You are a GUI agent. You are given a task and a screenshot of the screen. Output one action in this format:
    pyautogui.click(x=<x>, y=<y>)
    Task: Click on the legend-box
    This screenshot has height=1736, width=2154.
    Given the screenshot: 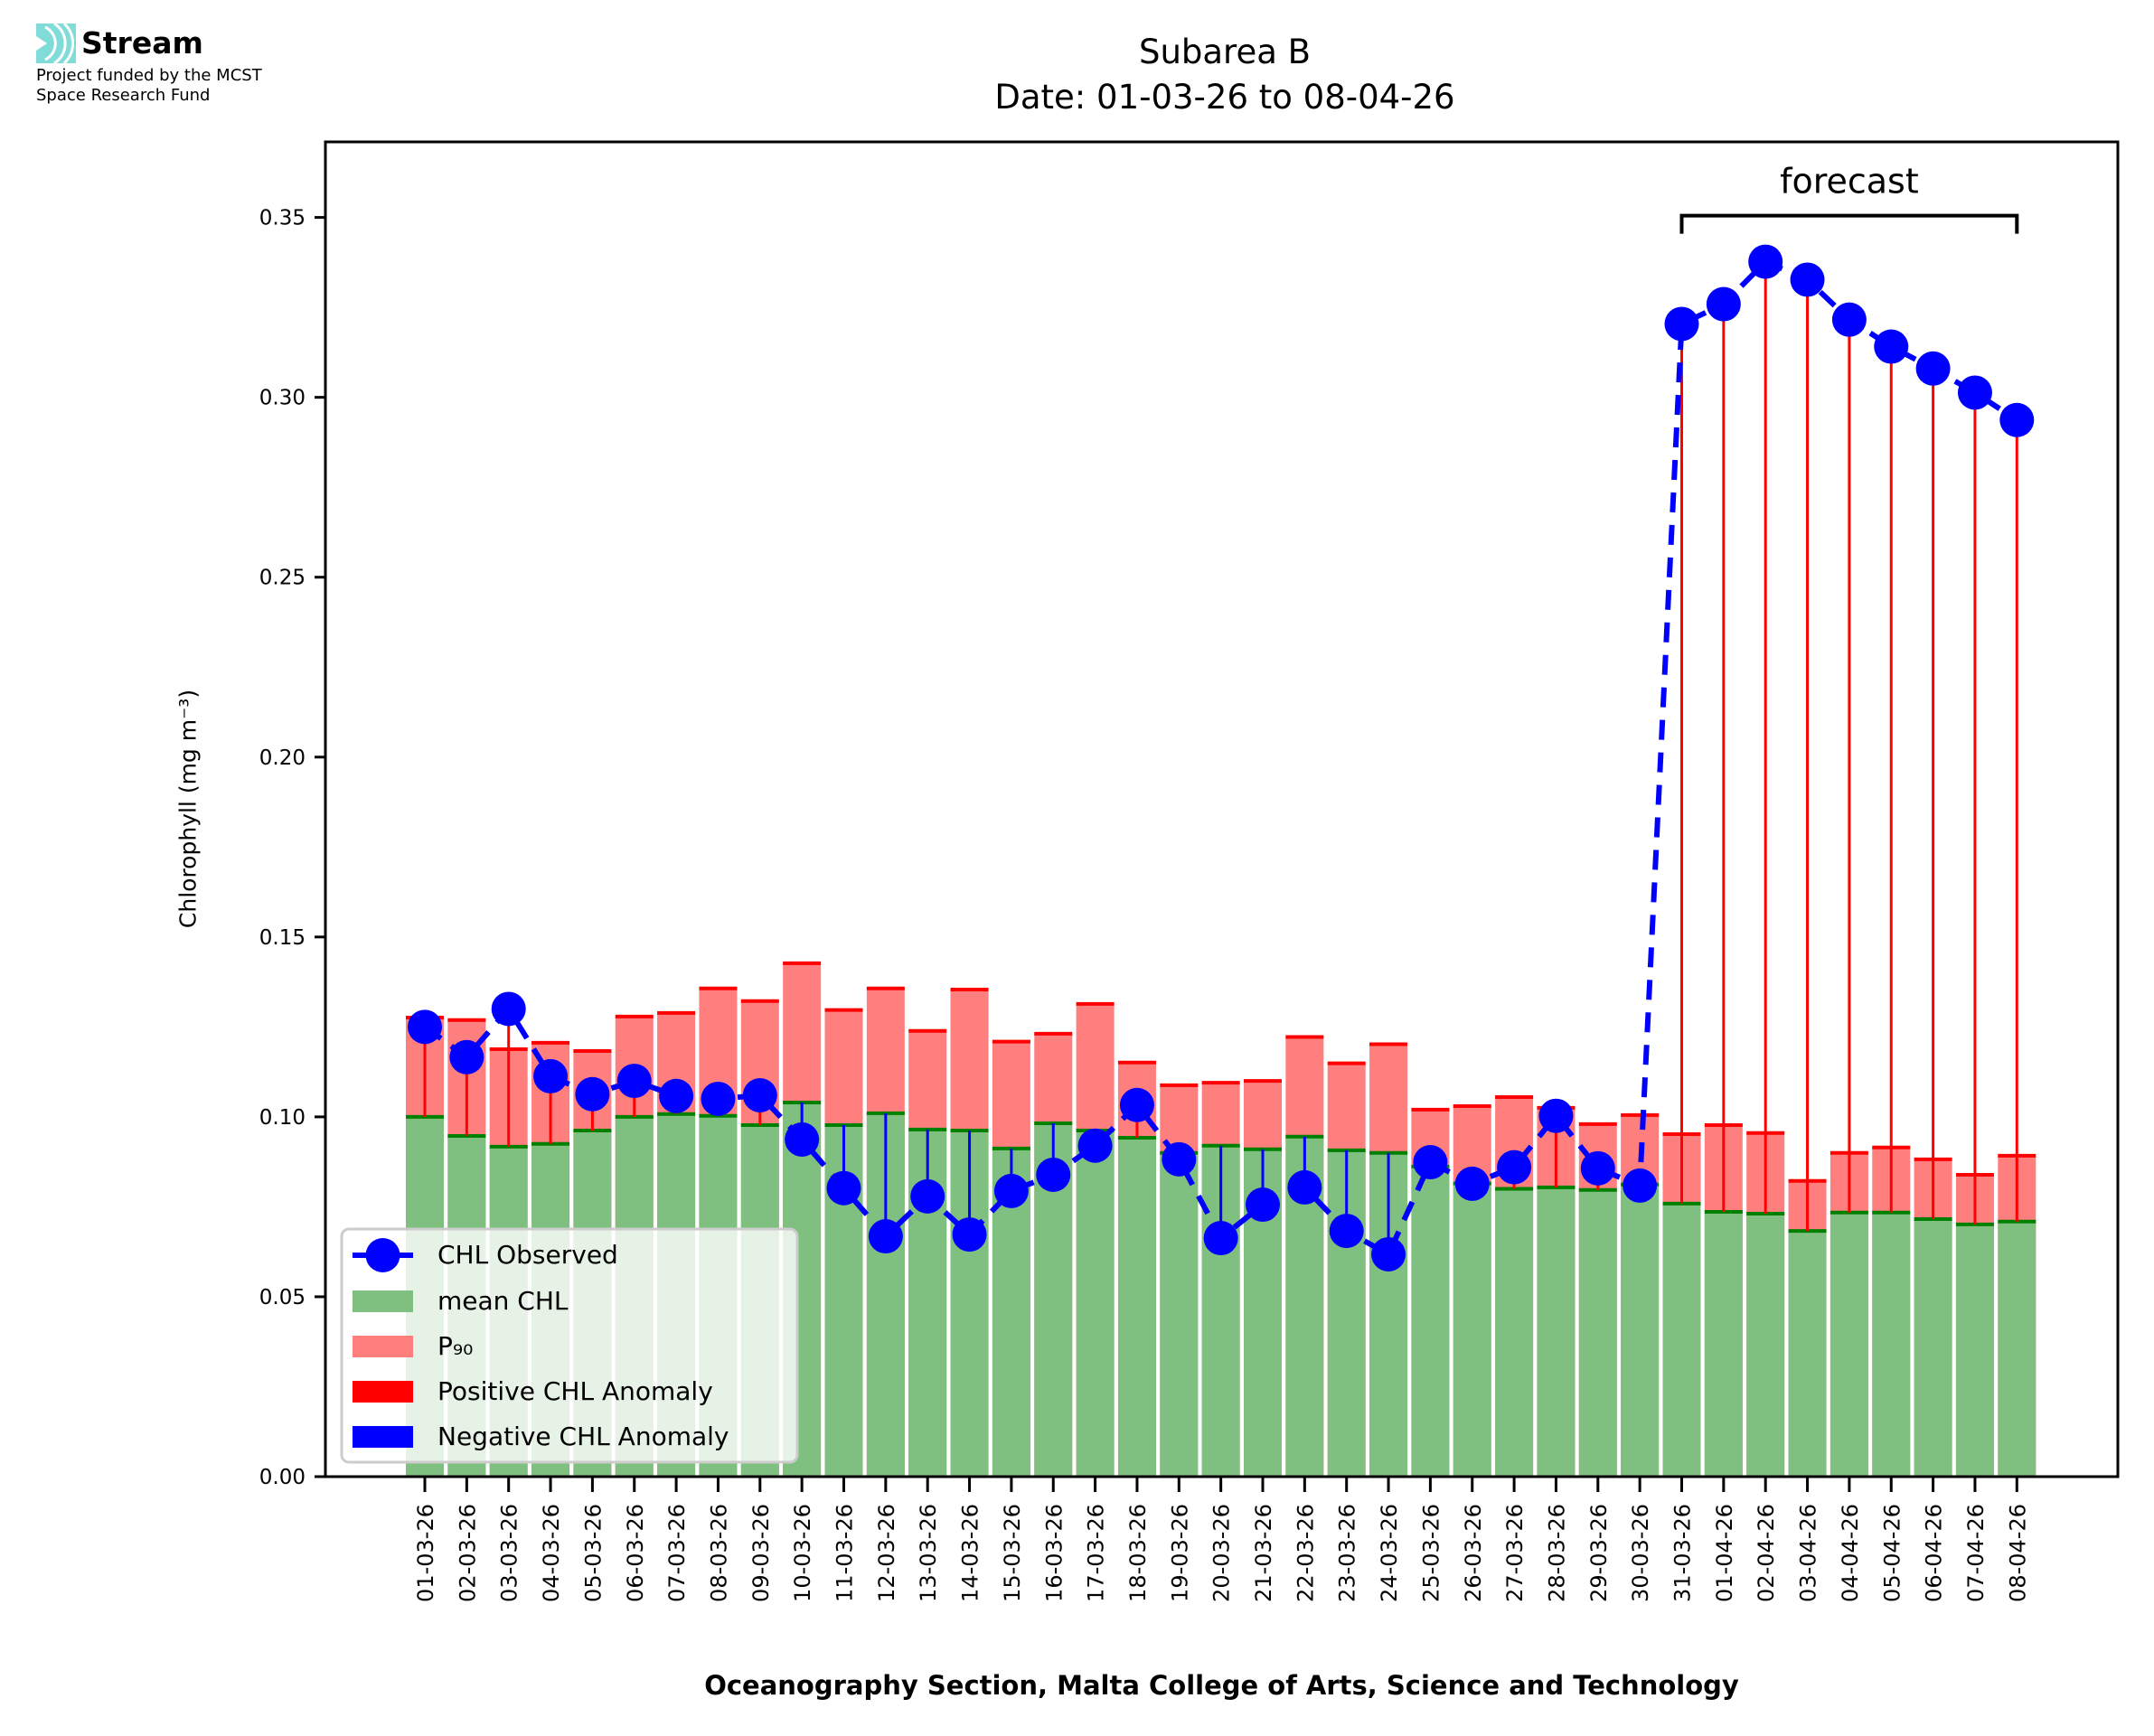 What is the action you would take?
    pyautogui.click(x=569, y=1345)
    